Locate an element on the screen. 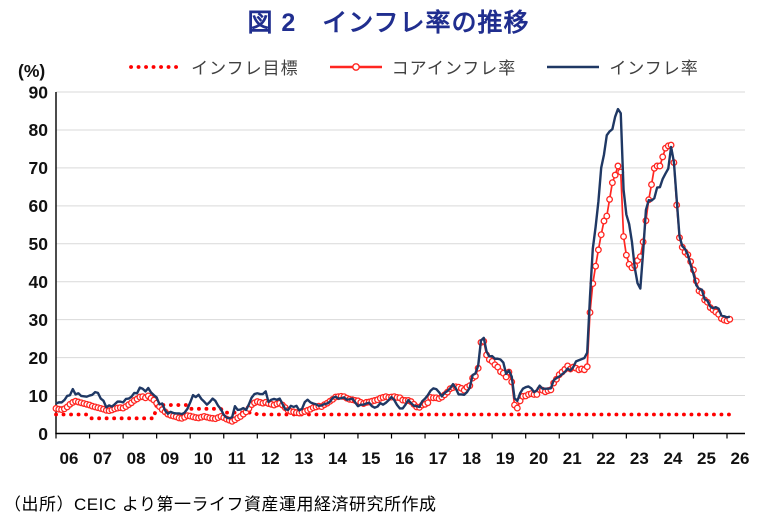 This screenshot has height=529, width=777. x-axis-label: 22 is located at coordinates (605, 458).